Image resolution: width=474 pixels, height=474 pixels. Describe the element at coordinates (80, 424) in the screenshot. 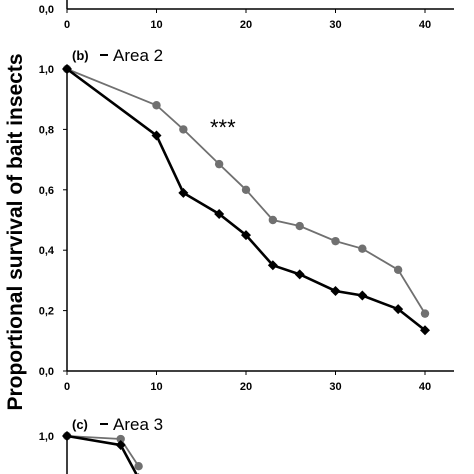

I see `panel-c-letter: (c)` at that location.